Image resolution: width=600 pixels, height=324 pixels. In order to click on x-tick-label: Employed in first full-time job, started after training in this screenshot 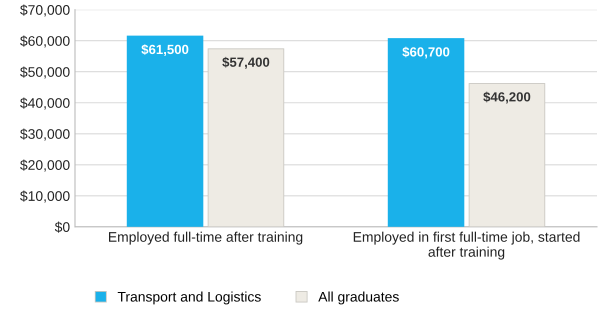, I will do `click(467, 246)`.